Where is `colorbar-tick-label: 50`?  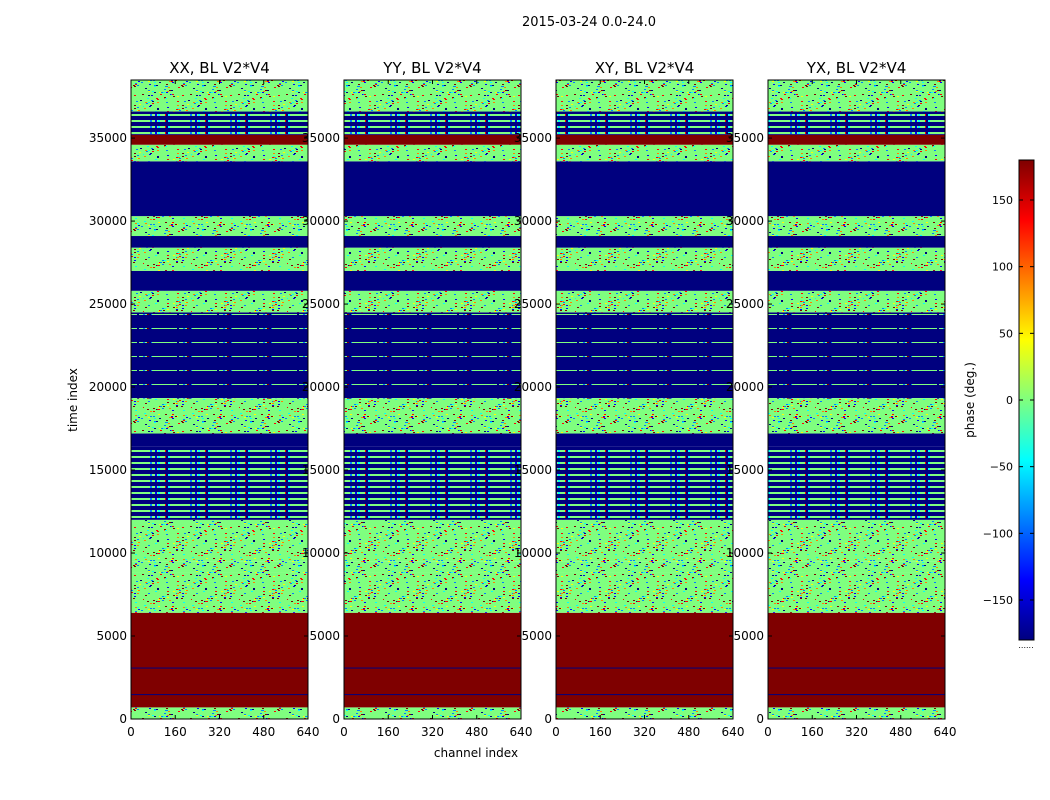 colorbar-tick-label: 50 is located at coordinates (1006, 333).